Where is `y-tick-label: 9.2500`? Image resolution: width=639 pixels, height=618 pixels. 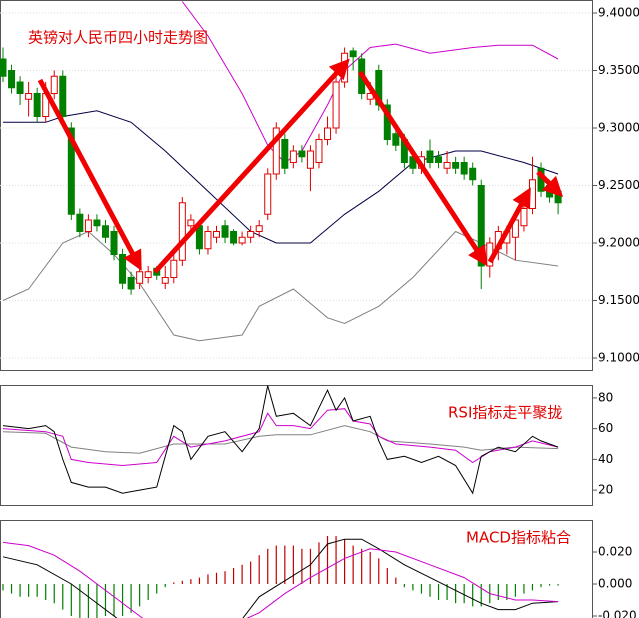
y-tick-label: 9.2500 is located at coordinates (618, 185).